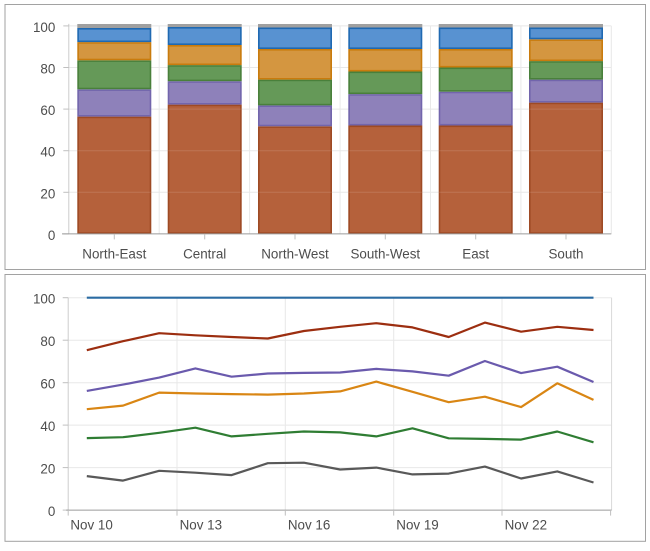 This screenshot has width=650, height=551. Describe the element at coordinates (91, 524) in the screenshot. I see `svg-text: Nov 10` at that location.